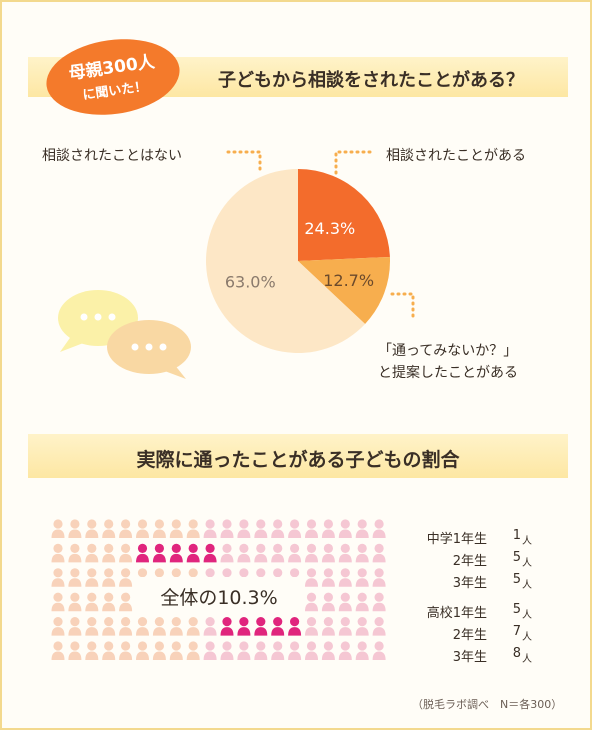 The image size is (592, 732). I want to click on grade-row: 3年生 5 人, so click(469, 581).